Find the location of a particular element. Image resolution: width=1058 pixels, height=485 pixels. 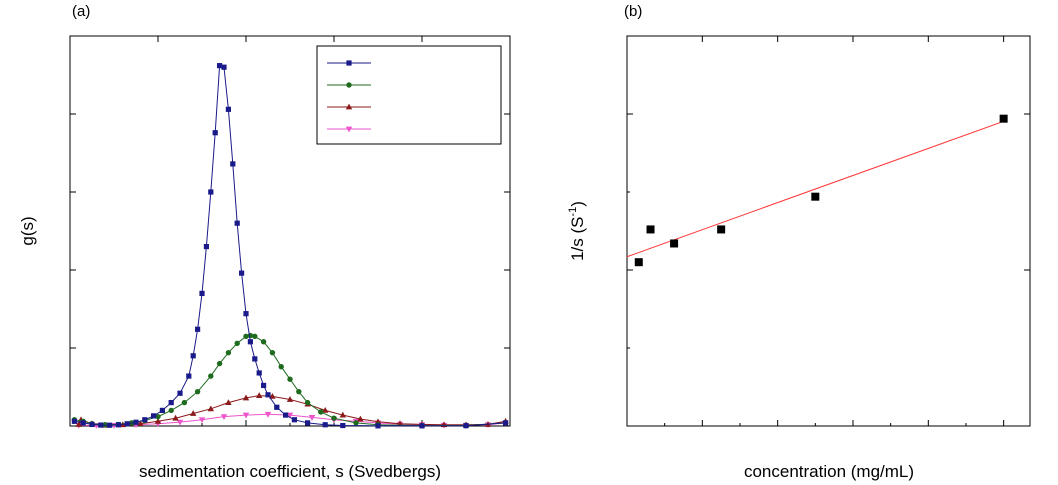

panel-b-xlabel: concentration (mg/mL) is located at coordinates (829, 471).